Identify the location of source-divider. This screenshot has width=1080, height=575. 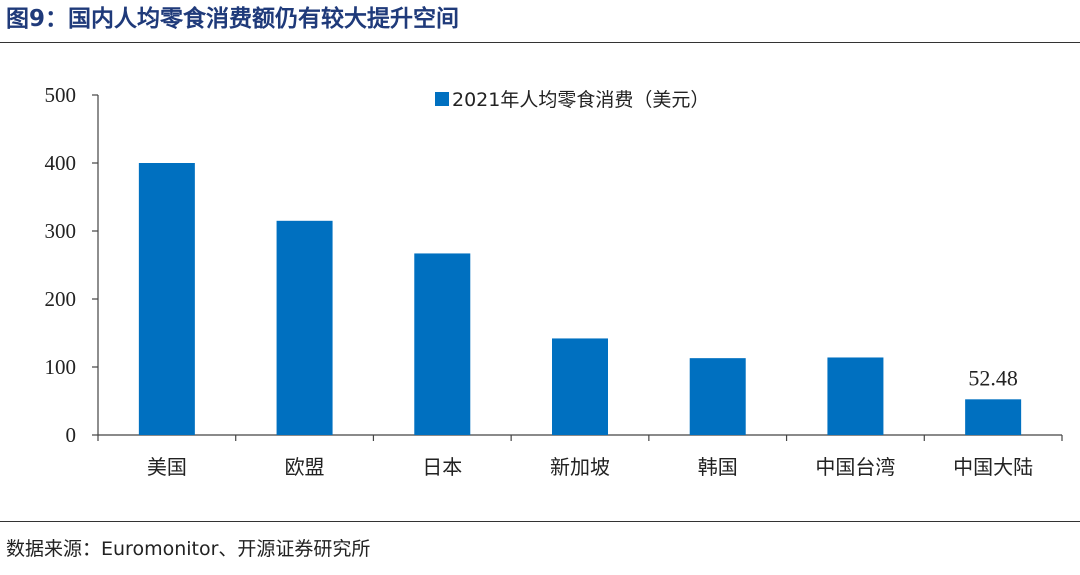
(540, 521).